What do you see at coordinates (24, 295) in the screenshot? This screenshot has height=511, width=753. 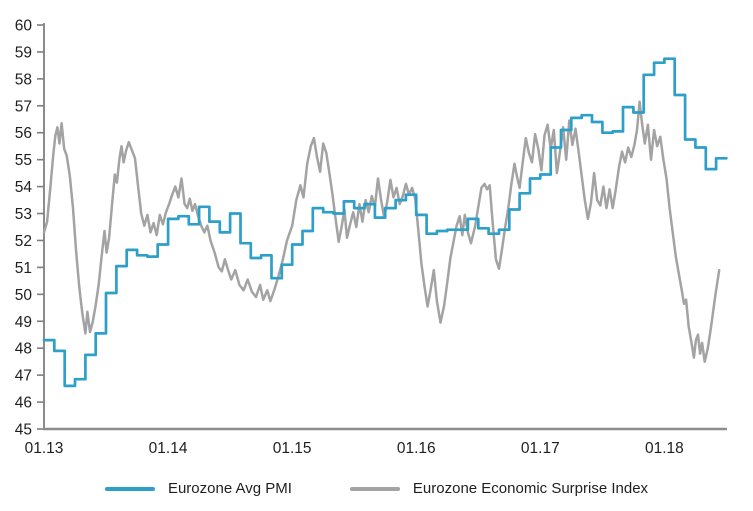 I see `svg-text: 50` at bounding box center [24, 295].